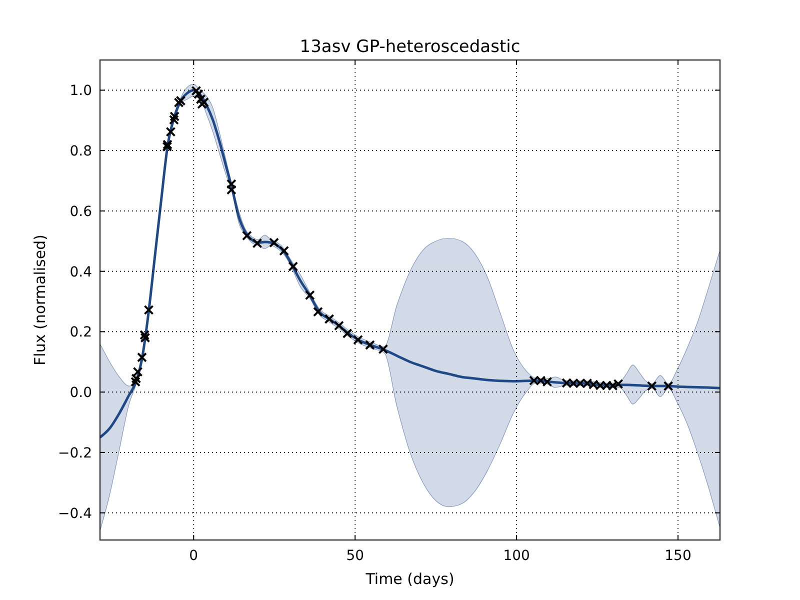  Describe the element at coordinates (81, 332) in the screenshot. I see `y-tick-label: 0.2` at that location.